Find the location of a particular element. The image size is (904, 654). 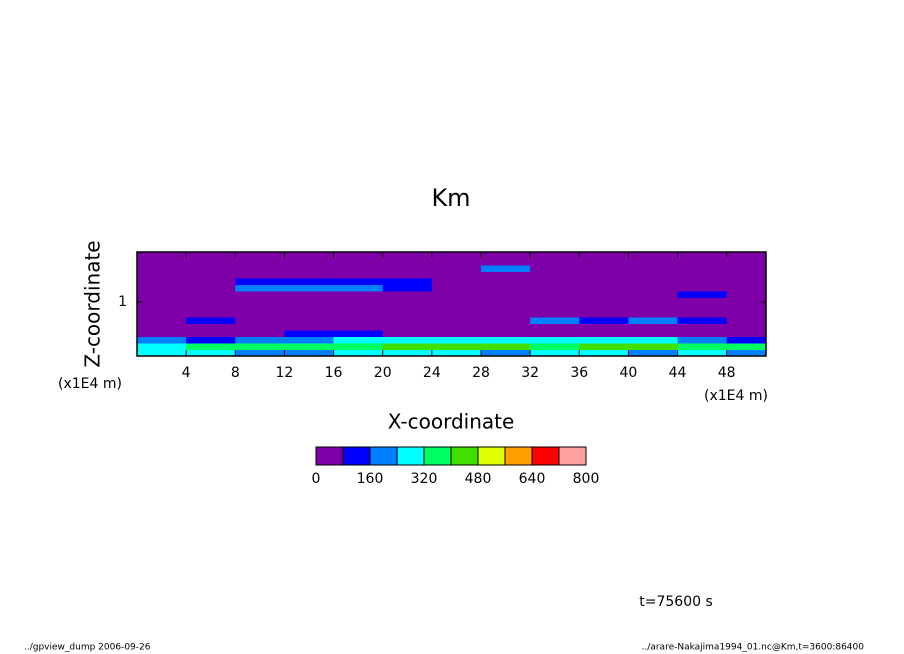

y-tick-label: 1 is located at coordinates (122, 302).